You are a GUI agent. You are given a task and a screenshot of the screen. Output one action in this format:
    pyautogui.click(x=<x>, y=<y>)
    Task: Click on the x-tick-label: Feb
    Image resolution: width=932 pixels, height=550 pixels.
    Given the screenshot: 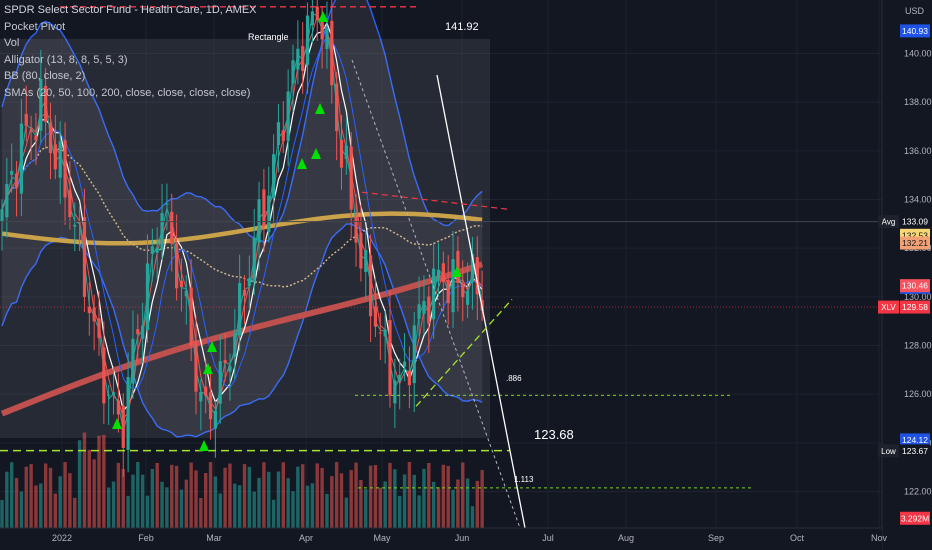 What is the action you would take?
    pyautogui.click(x=146, y=538)
    